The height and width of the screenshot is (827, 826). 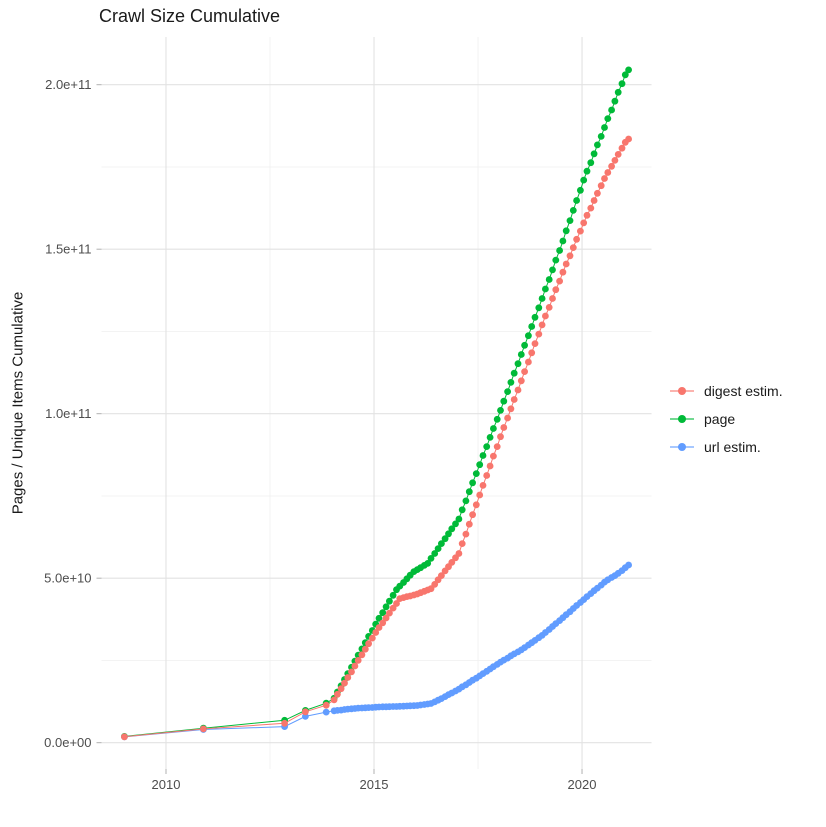 I want to click on legend-label-digest-estim: digest estim., so click(x=743, y=391).